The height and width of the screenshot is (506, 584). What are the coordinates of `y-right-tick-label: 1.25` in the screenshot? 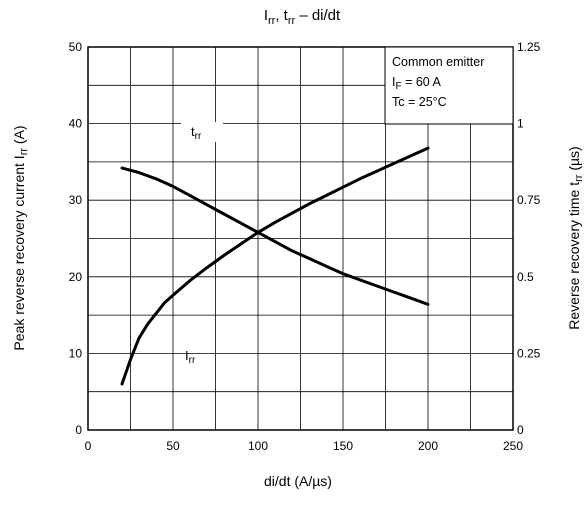 It's located at (529, 47).